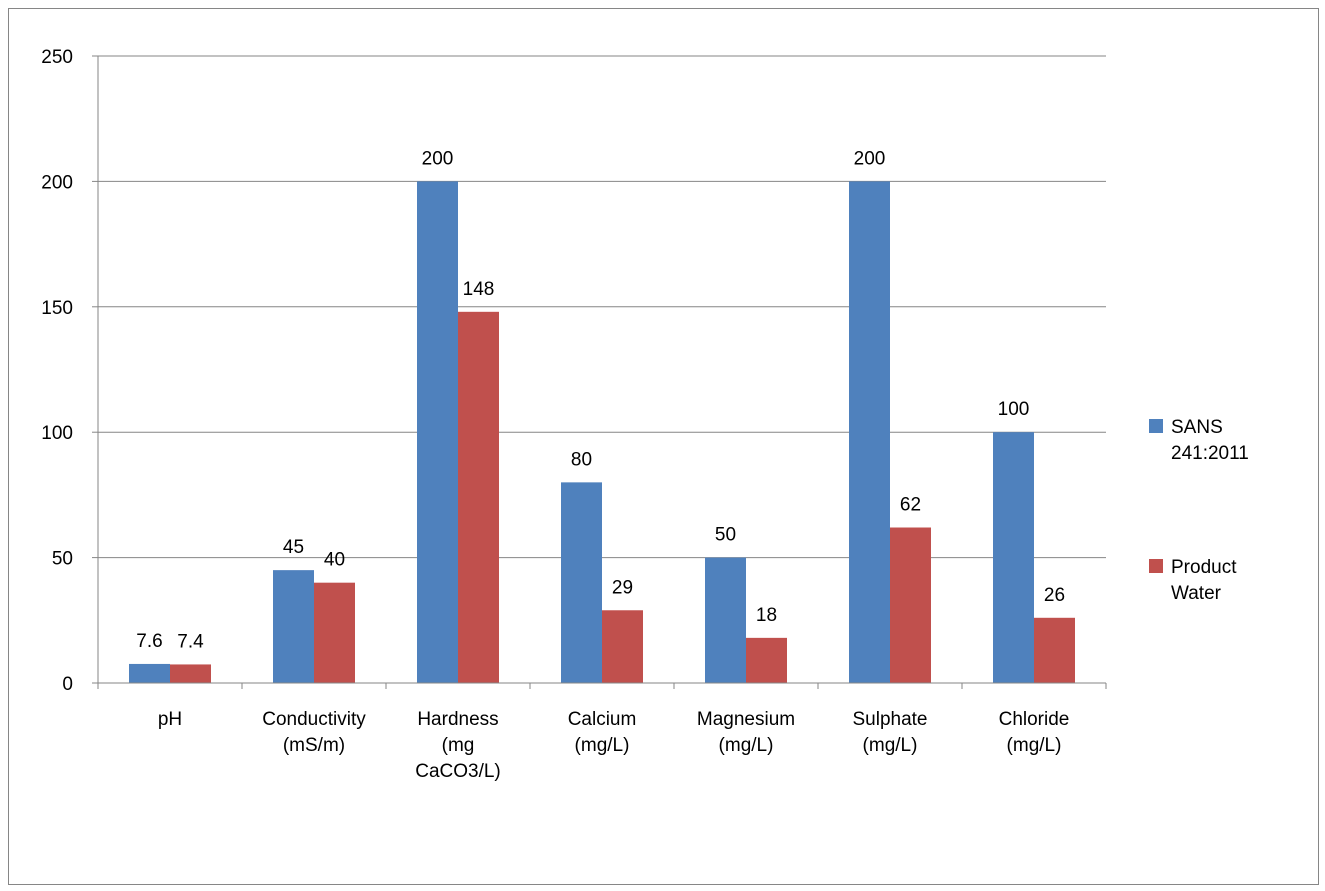 The height and width of the screenshot is (891, 1325). I want to click on x-tick-label: pH, so click(170, 719).